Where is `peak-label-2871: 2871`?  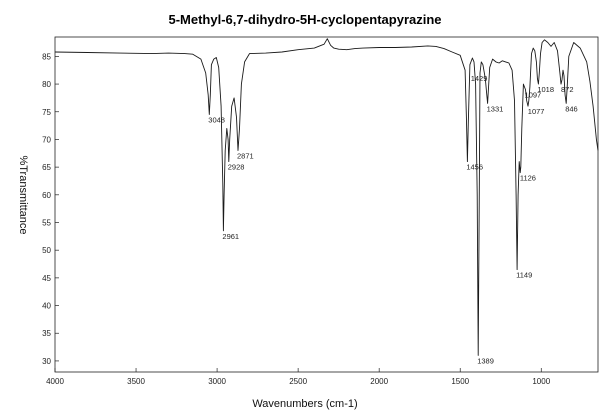
peak-label-2871: 2871 is located at coordinates (245, 156).